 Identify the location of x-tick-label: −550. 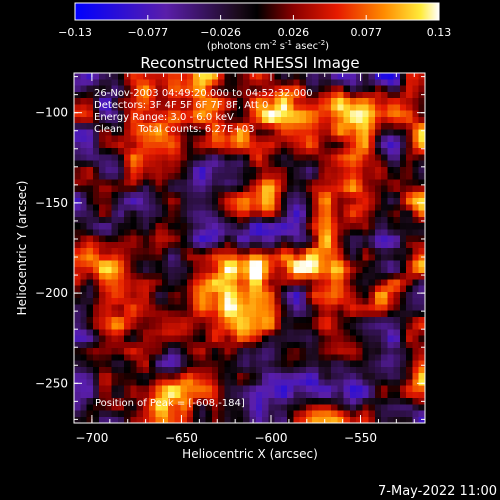
(360, 438).